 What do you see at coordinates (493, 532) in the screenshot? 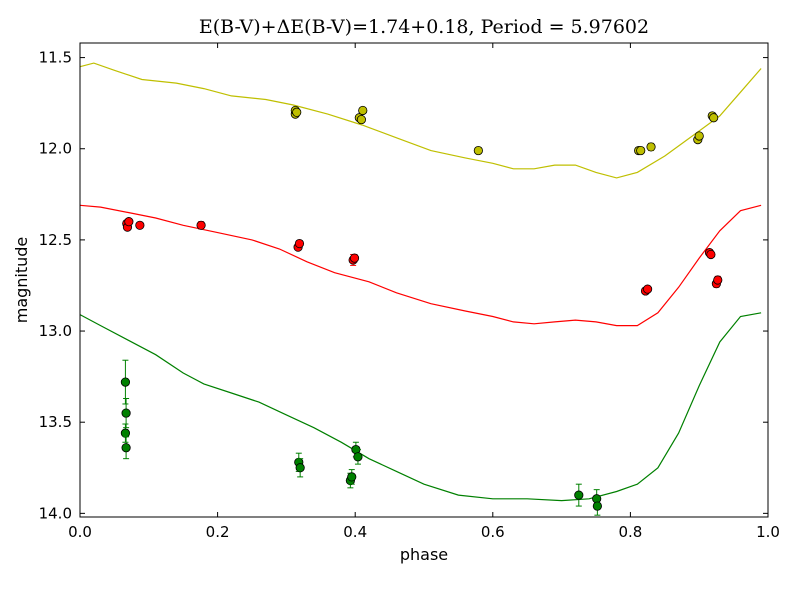
I see `x-tick-label-3: 0.6` at bounding box center [493, 532].